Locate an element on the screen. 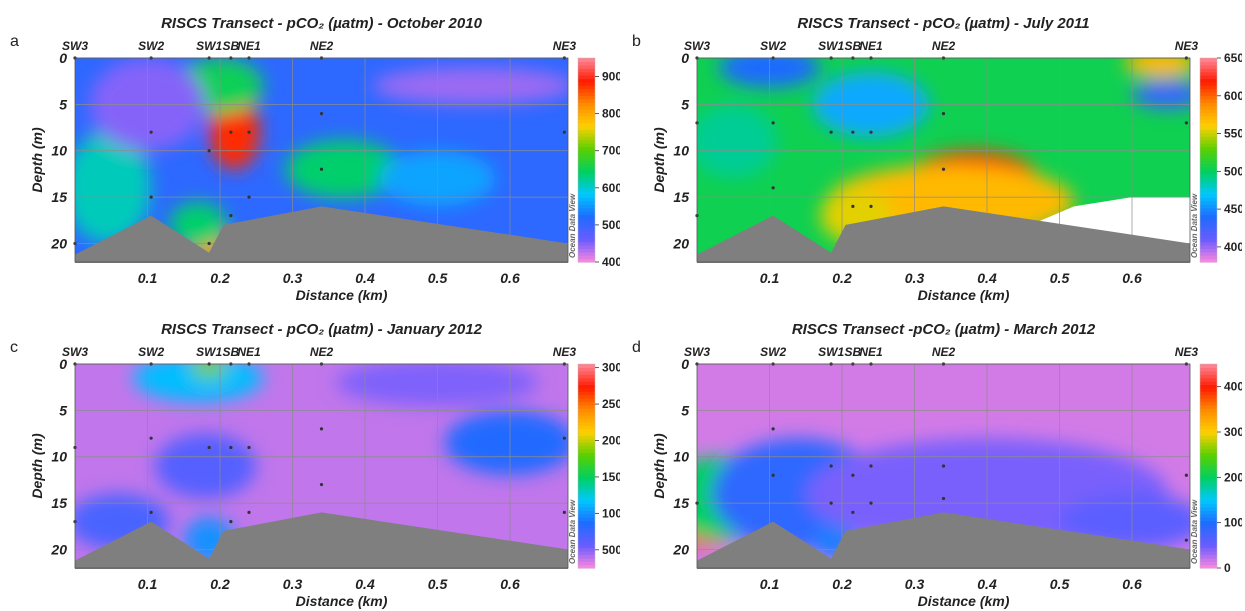 The width and height of the screenshot is (1245, 611). colorbar-tick-label: 650 is located at coordinates (1233, 58).